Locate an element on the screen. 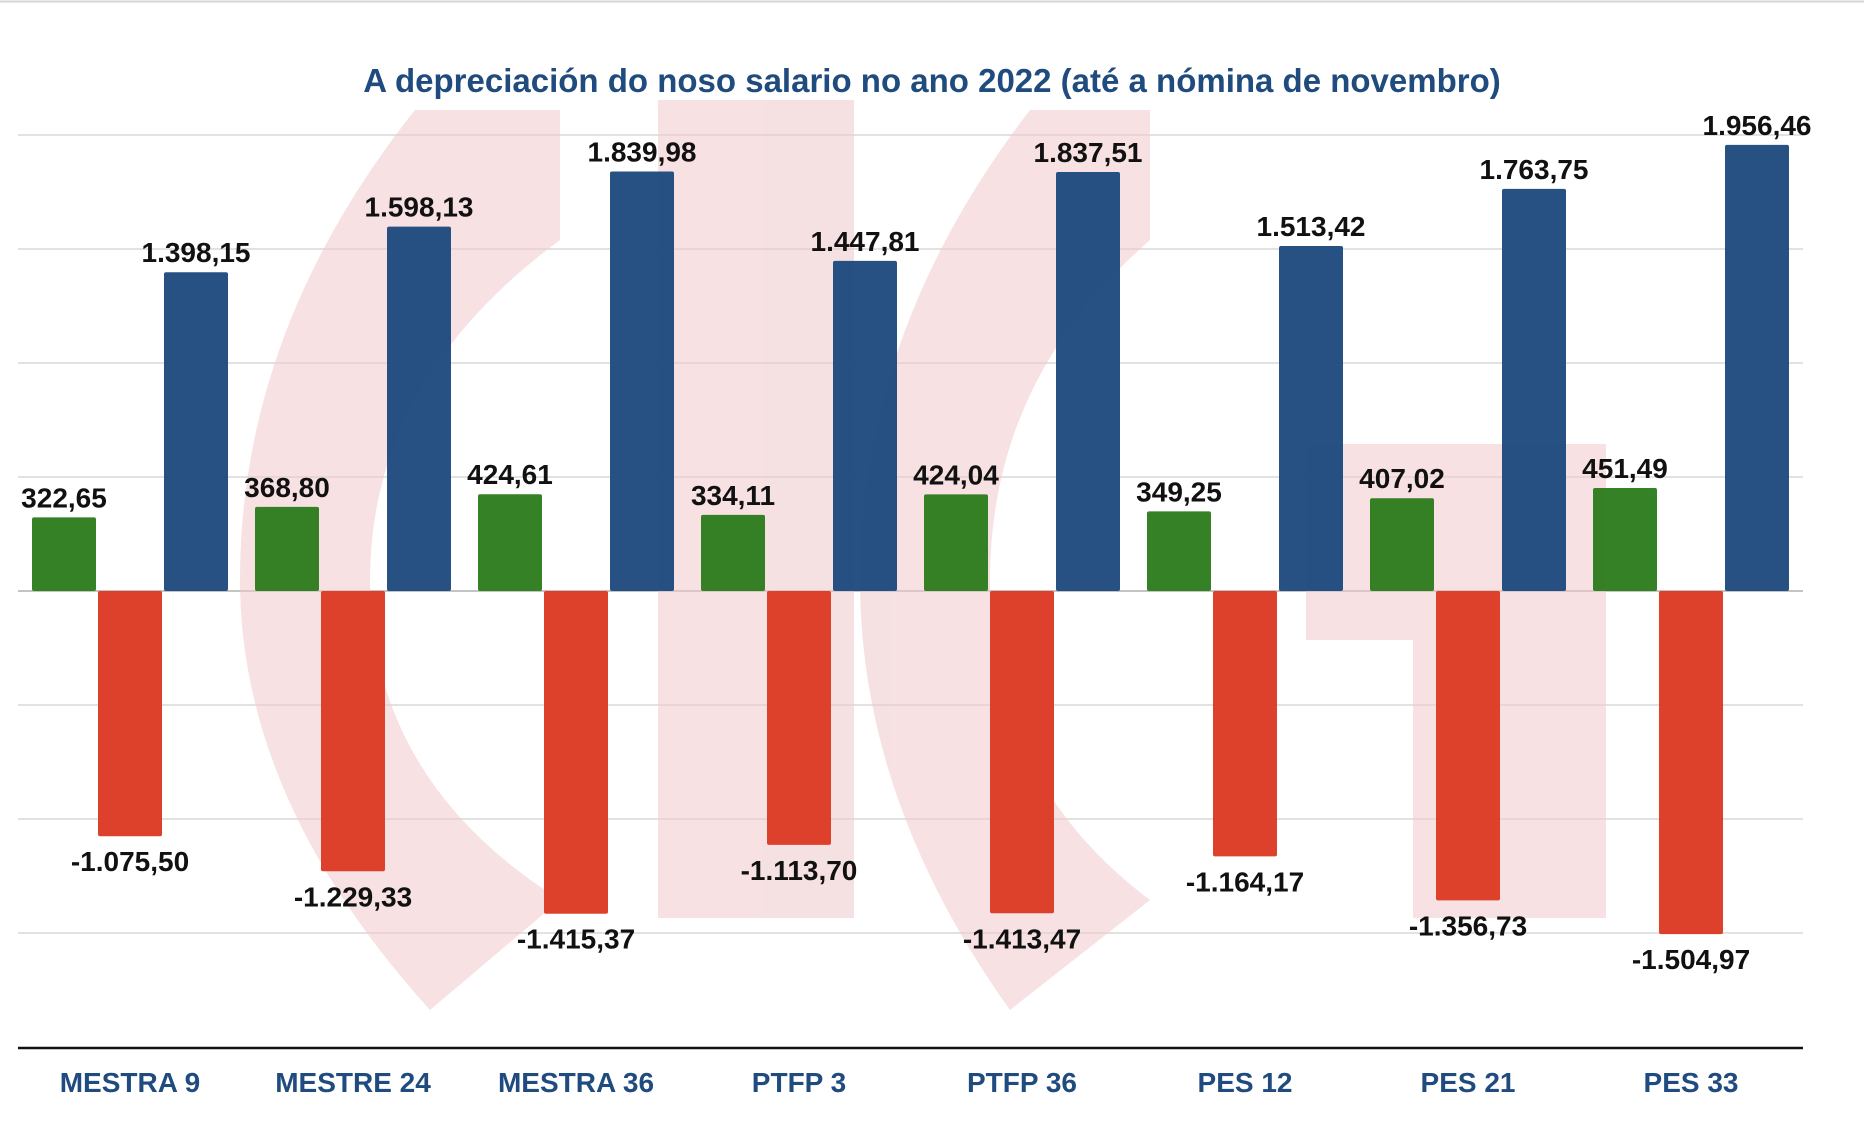 This screenshot has width=1864, height=1140. category-label-5: PTFP 36 is located at coordinates (1022, 1082).